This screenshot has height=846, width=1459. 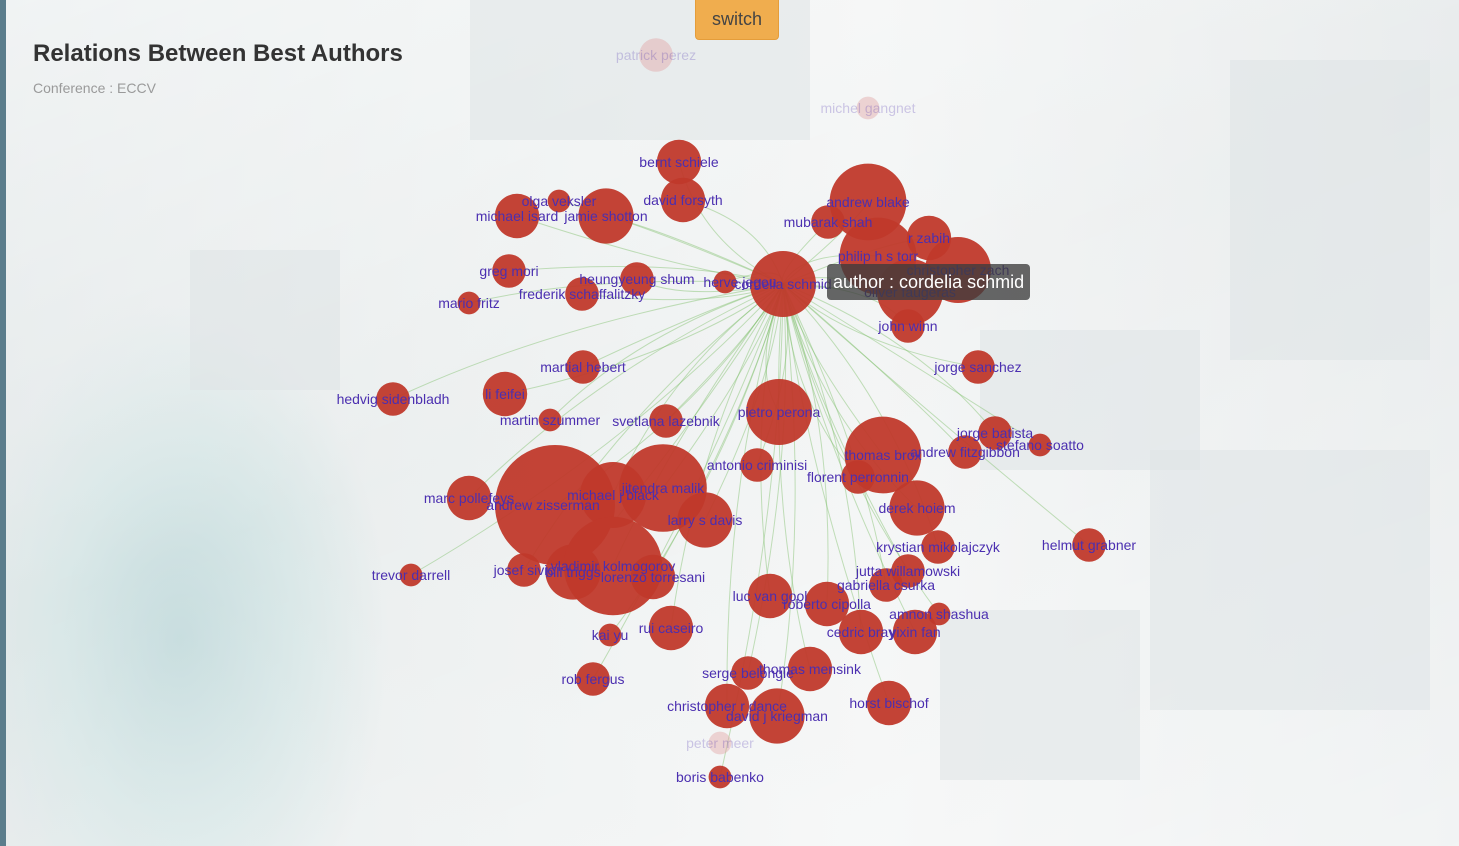 I want to click on label-helmut-grabner: helmut grabner, so click(x=1089, y=545).